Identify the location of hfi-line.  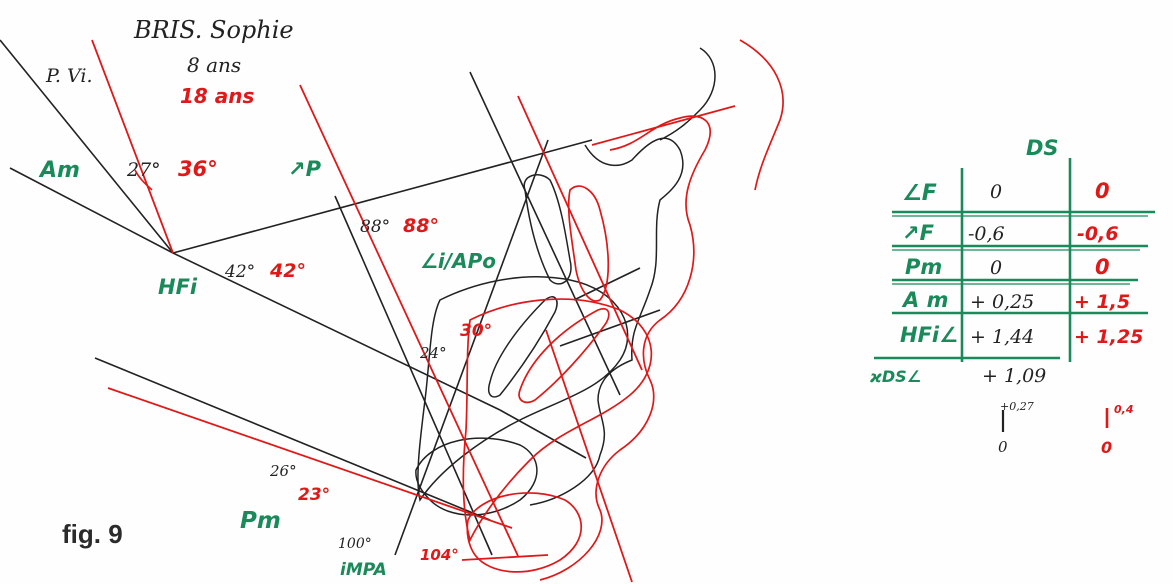
(336, 331).